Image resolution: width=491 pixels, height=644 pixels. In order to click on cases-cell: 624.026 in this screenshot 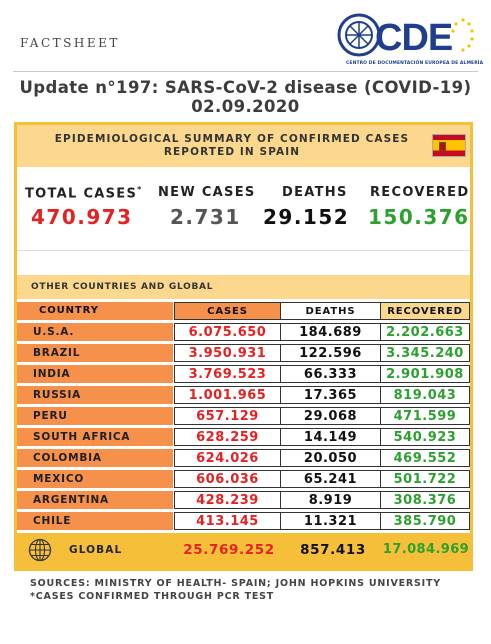, I will do `click(227, 458)`.